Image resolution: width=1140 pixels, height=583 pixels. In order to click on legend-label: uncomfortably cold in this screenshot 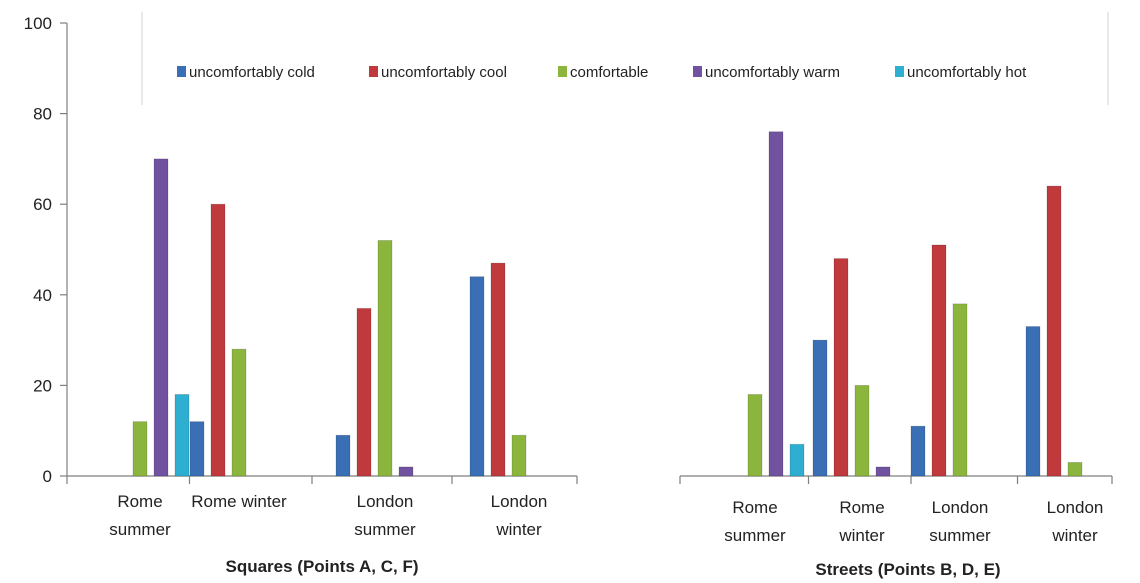, I will do `click(252, 72)`.